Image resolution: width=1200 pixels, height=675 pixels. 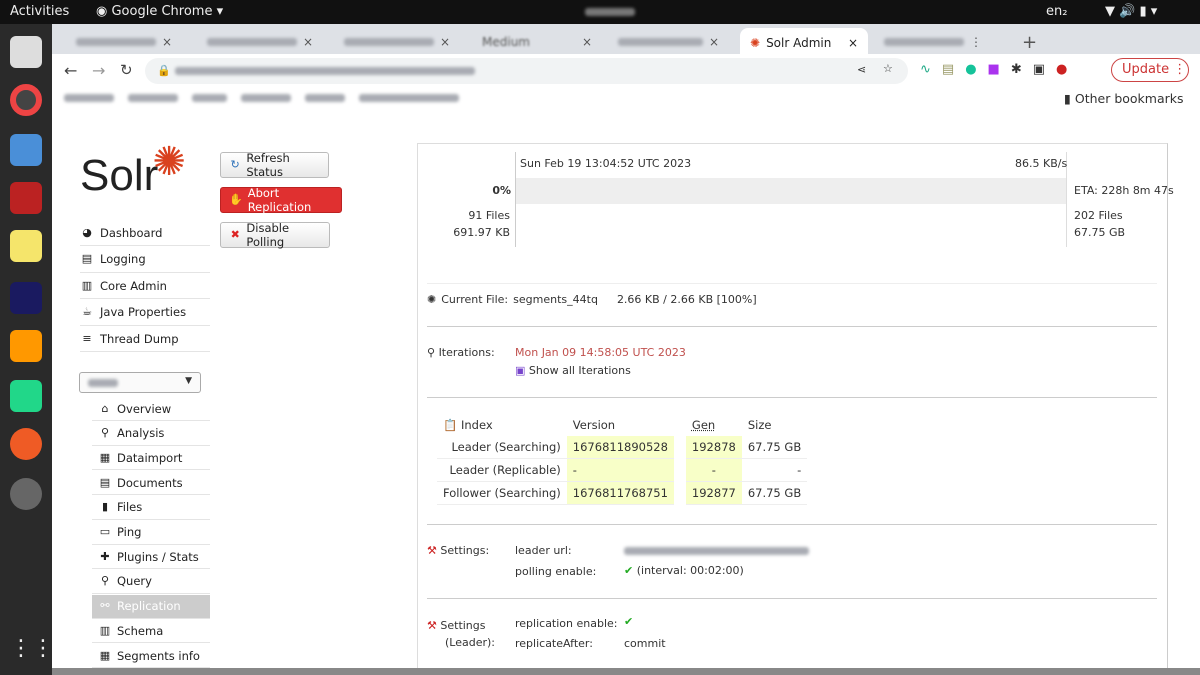 What do you see at coordinates (925, 69) in the screenshot?
I see `extension-icon: ∿` at bounding box center [925, 69].